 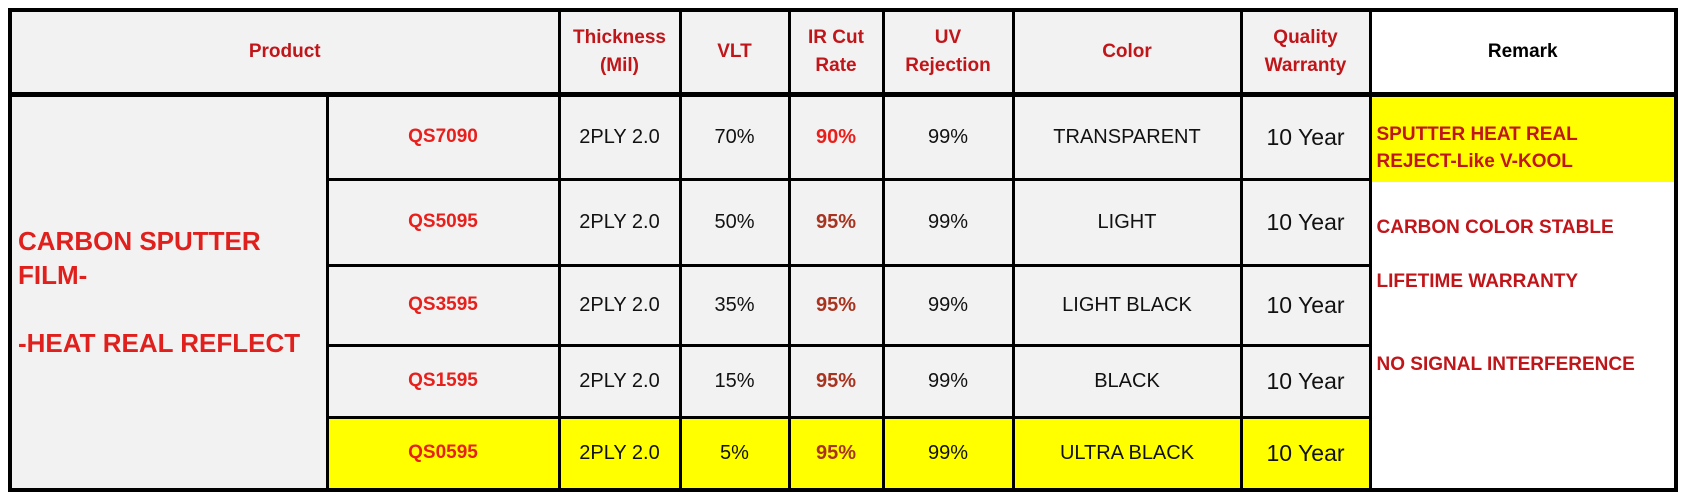 I want to click on table-cell: TRANSPARENT, so click(x=1127, y=136).